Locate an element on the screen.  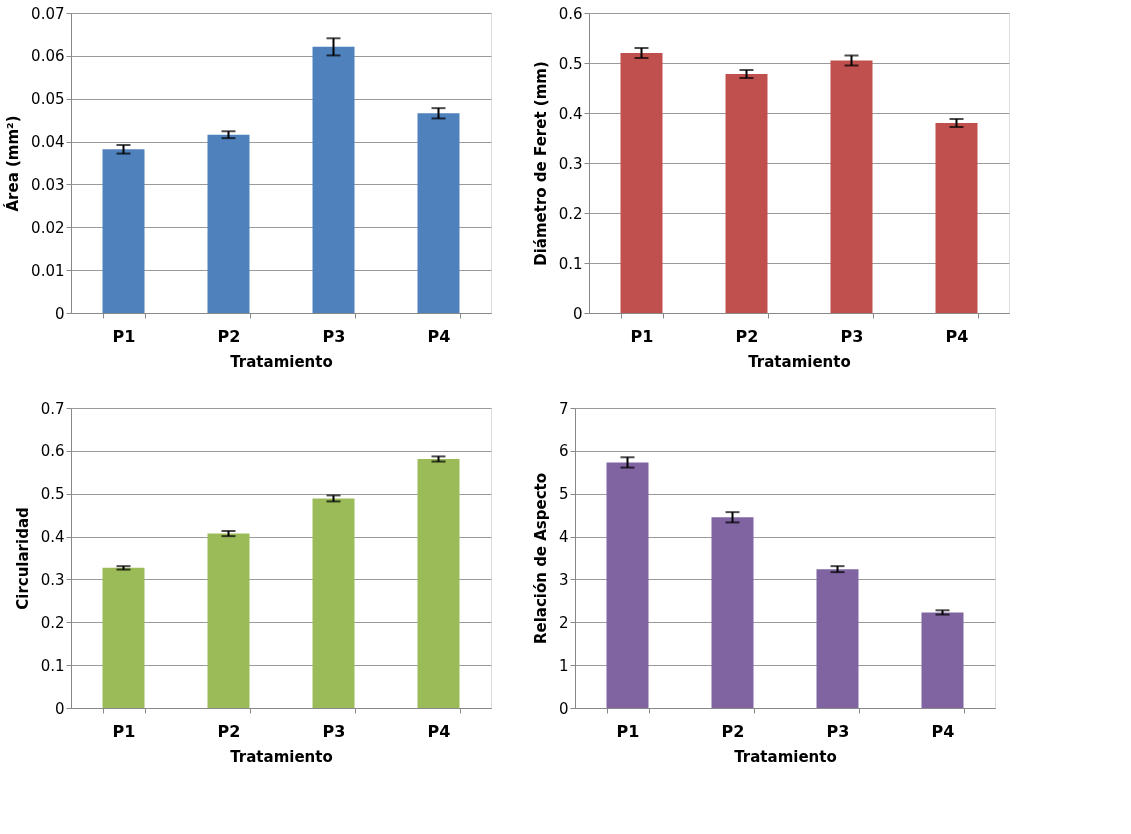
y-tick-label: 0.05 is located at coordinates (48, 99).